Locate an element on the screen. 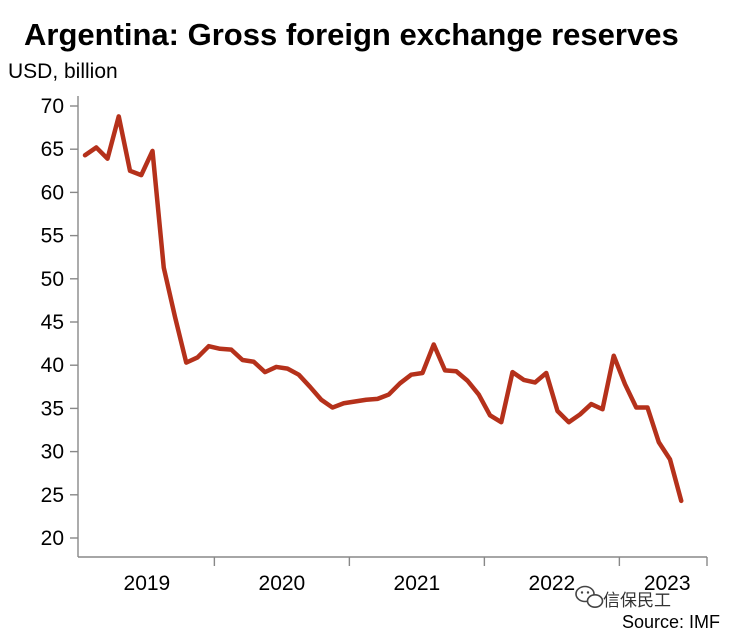 Image resolution: width=729 pixels, height=635 pixels. y-tick-label: 30 is located at coordinates (52, 452).